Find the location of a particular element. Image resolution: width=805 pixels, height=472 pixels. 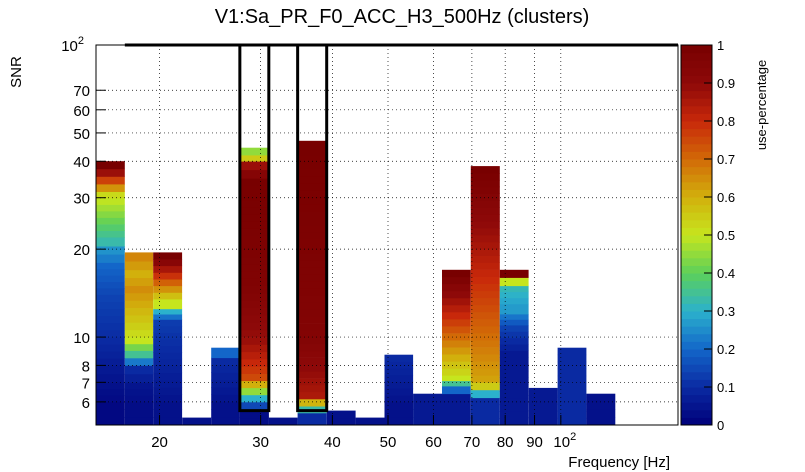

x-tick-label: 30 is located at coordinates (260, 442).